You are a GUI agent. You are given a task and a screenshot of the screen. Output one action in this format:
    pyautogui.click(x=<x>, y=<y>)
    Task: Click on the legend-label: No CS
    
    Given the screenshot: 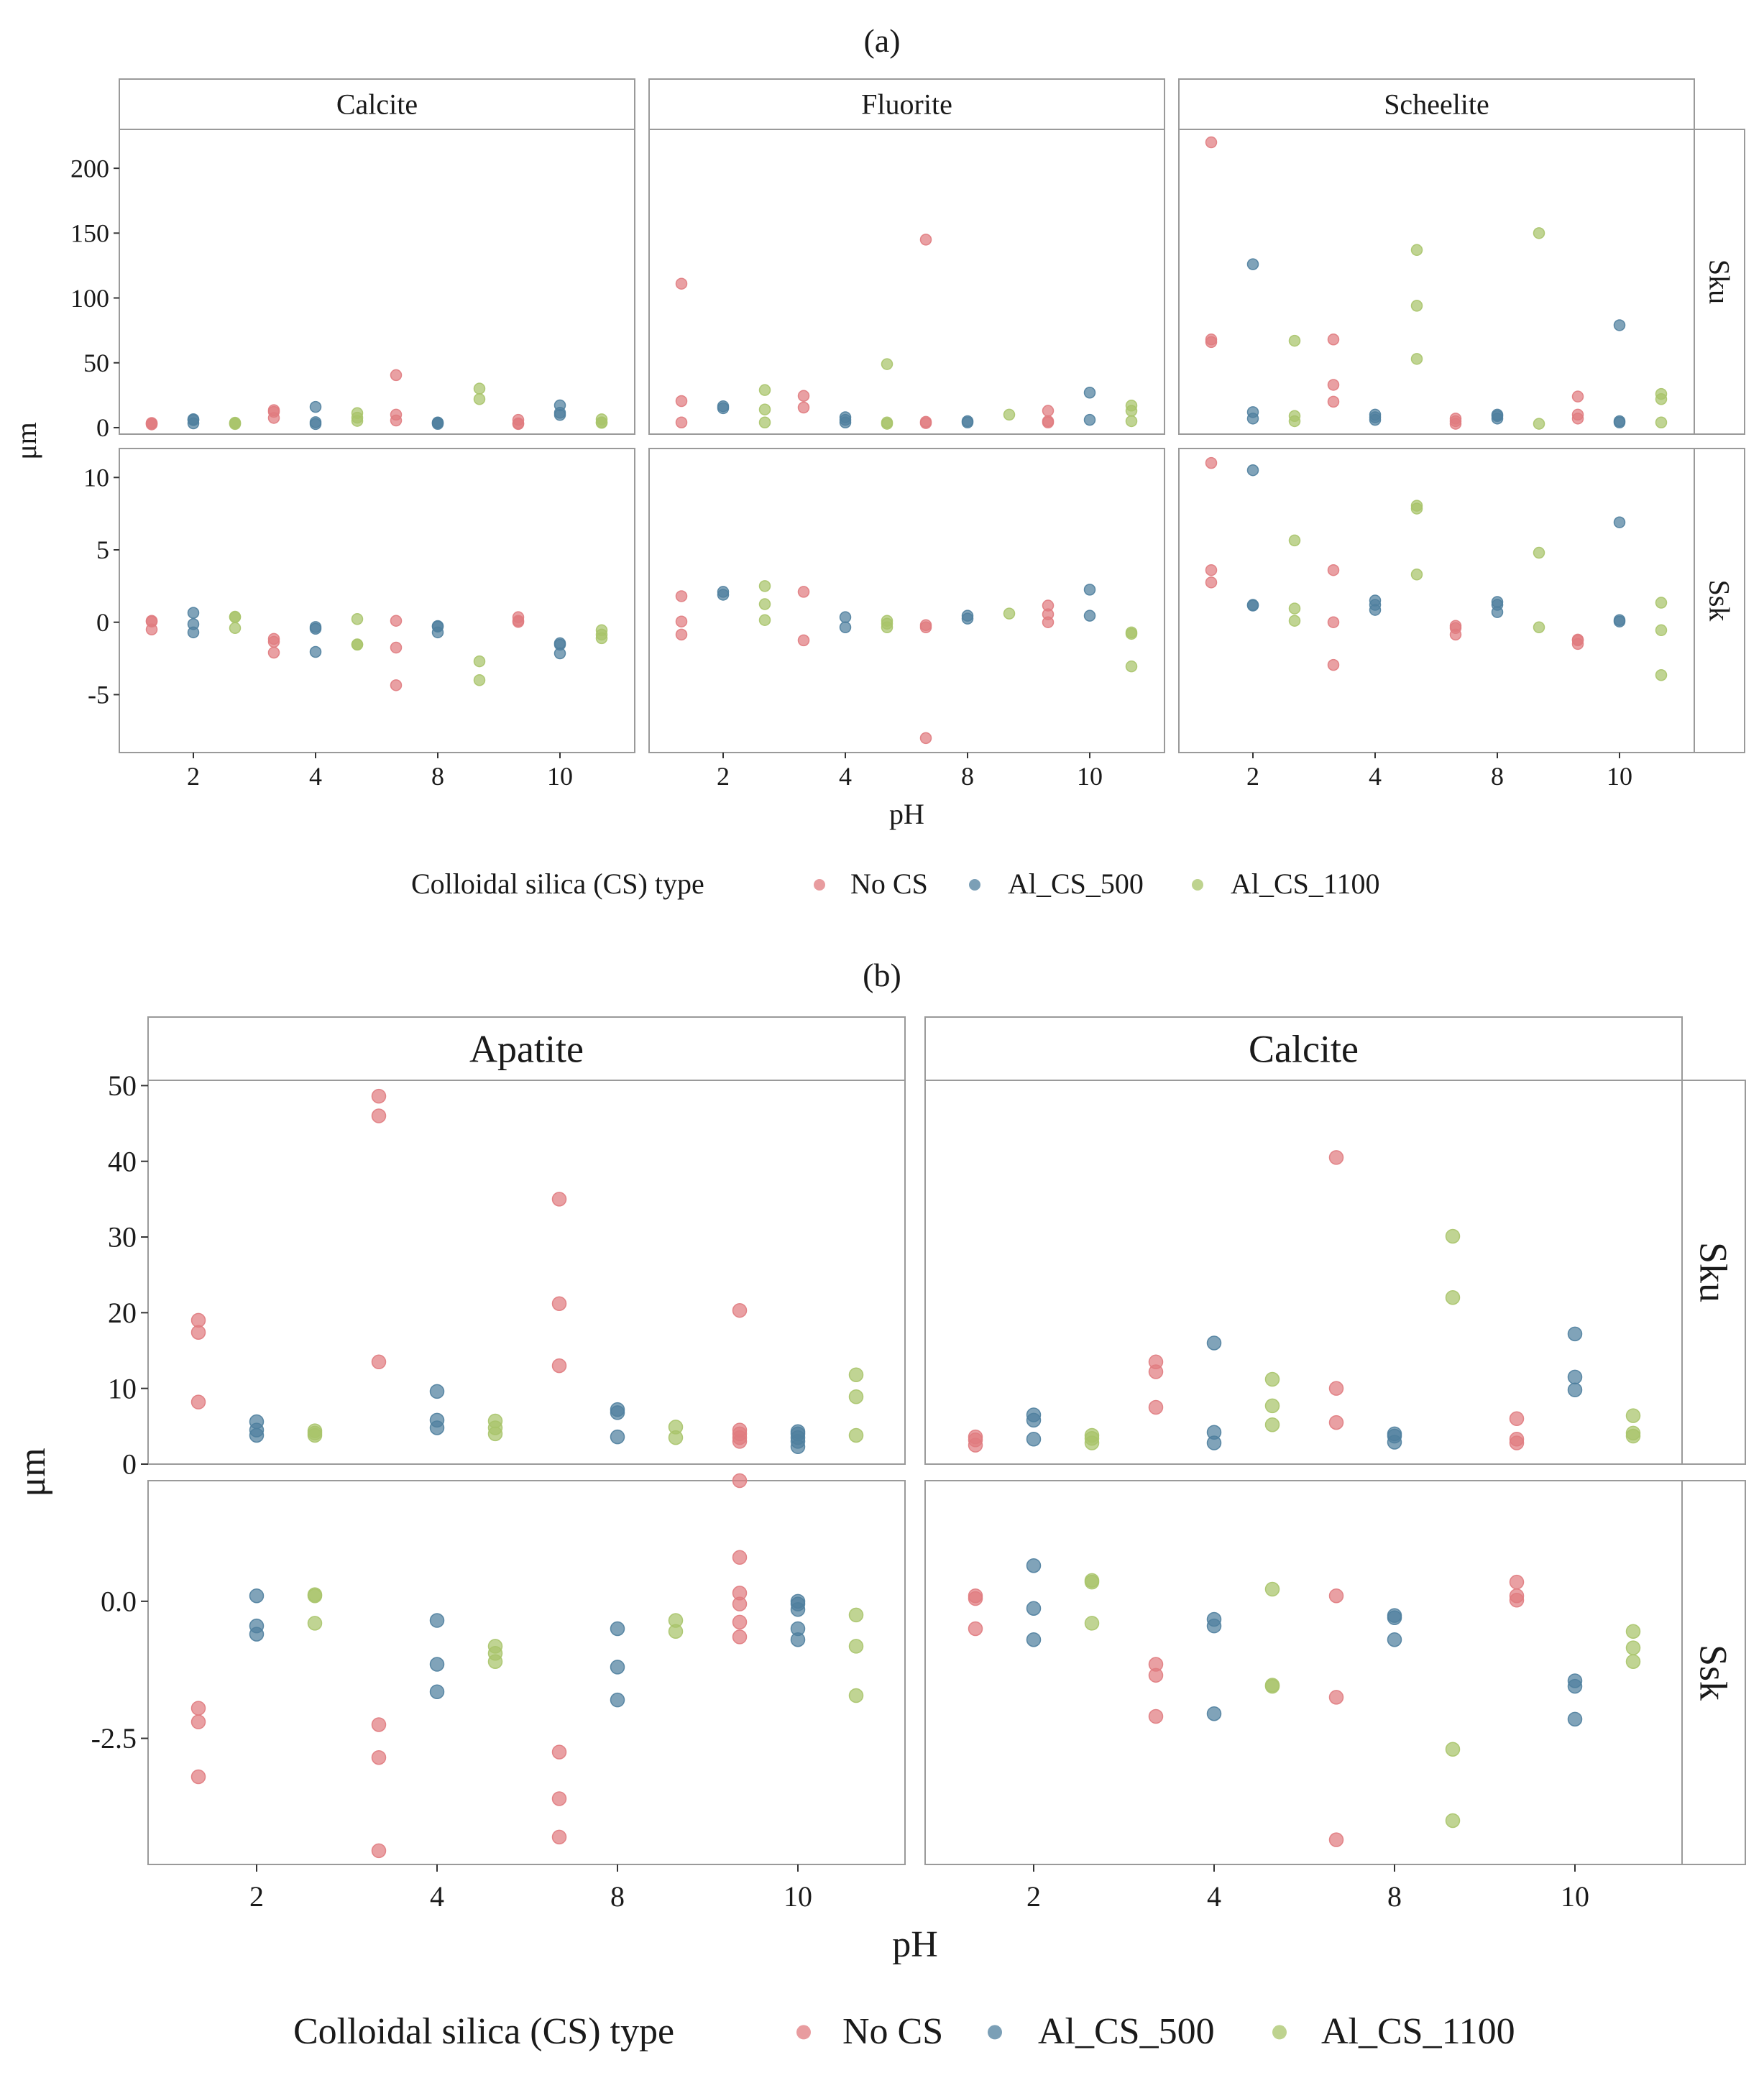 What is the action you would take?
    pyautogui.click(x=889, y=884)
    